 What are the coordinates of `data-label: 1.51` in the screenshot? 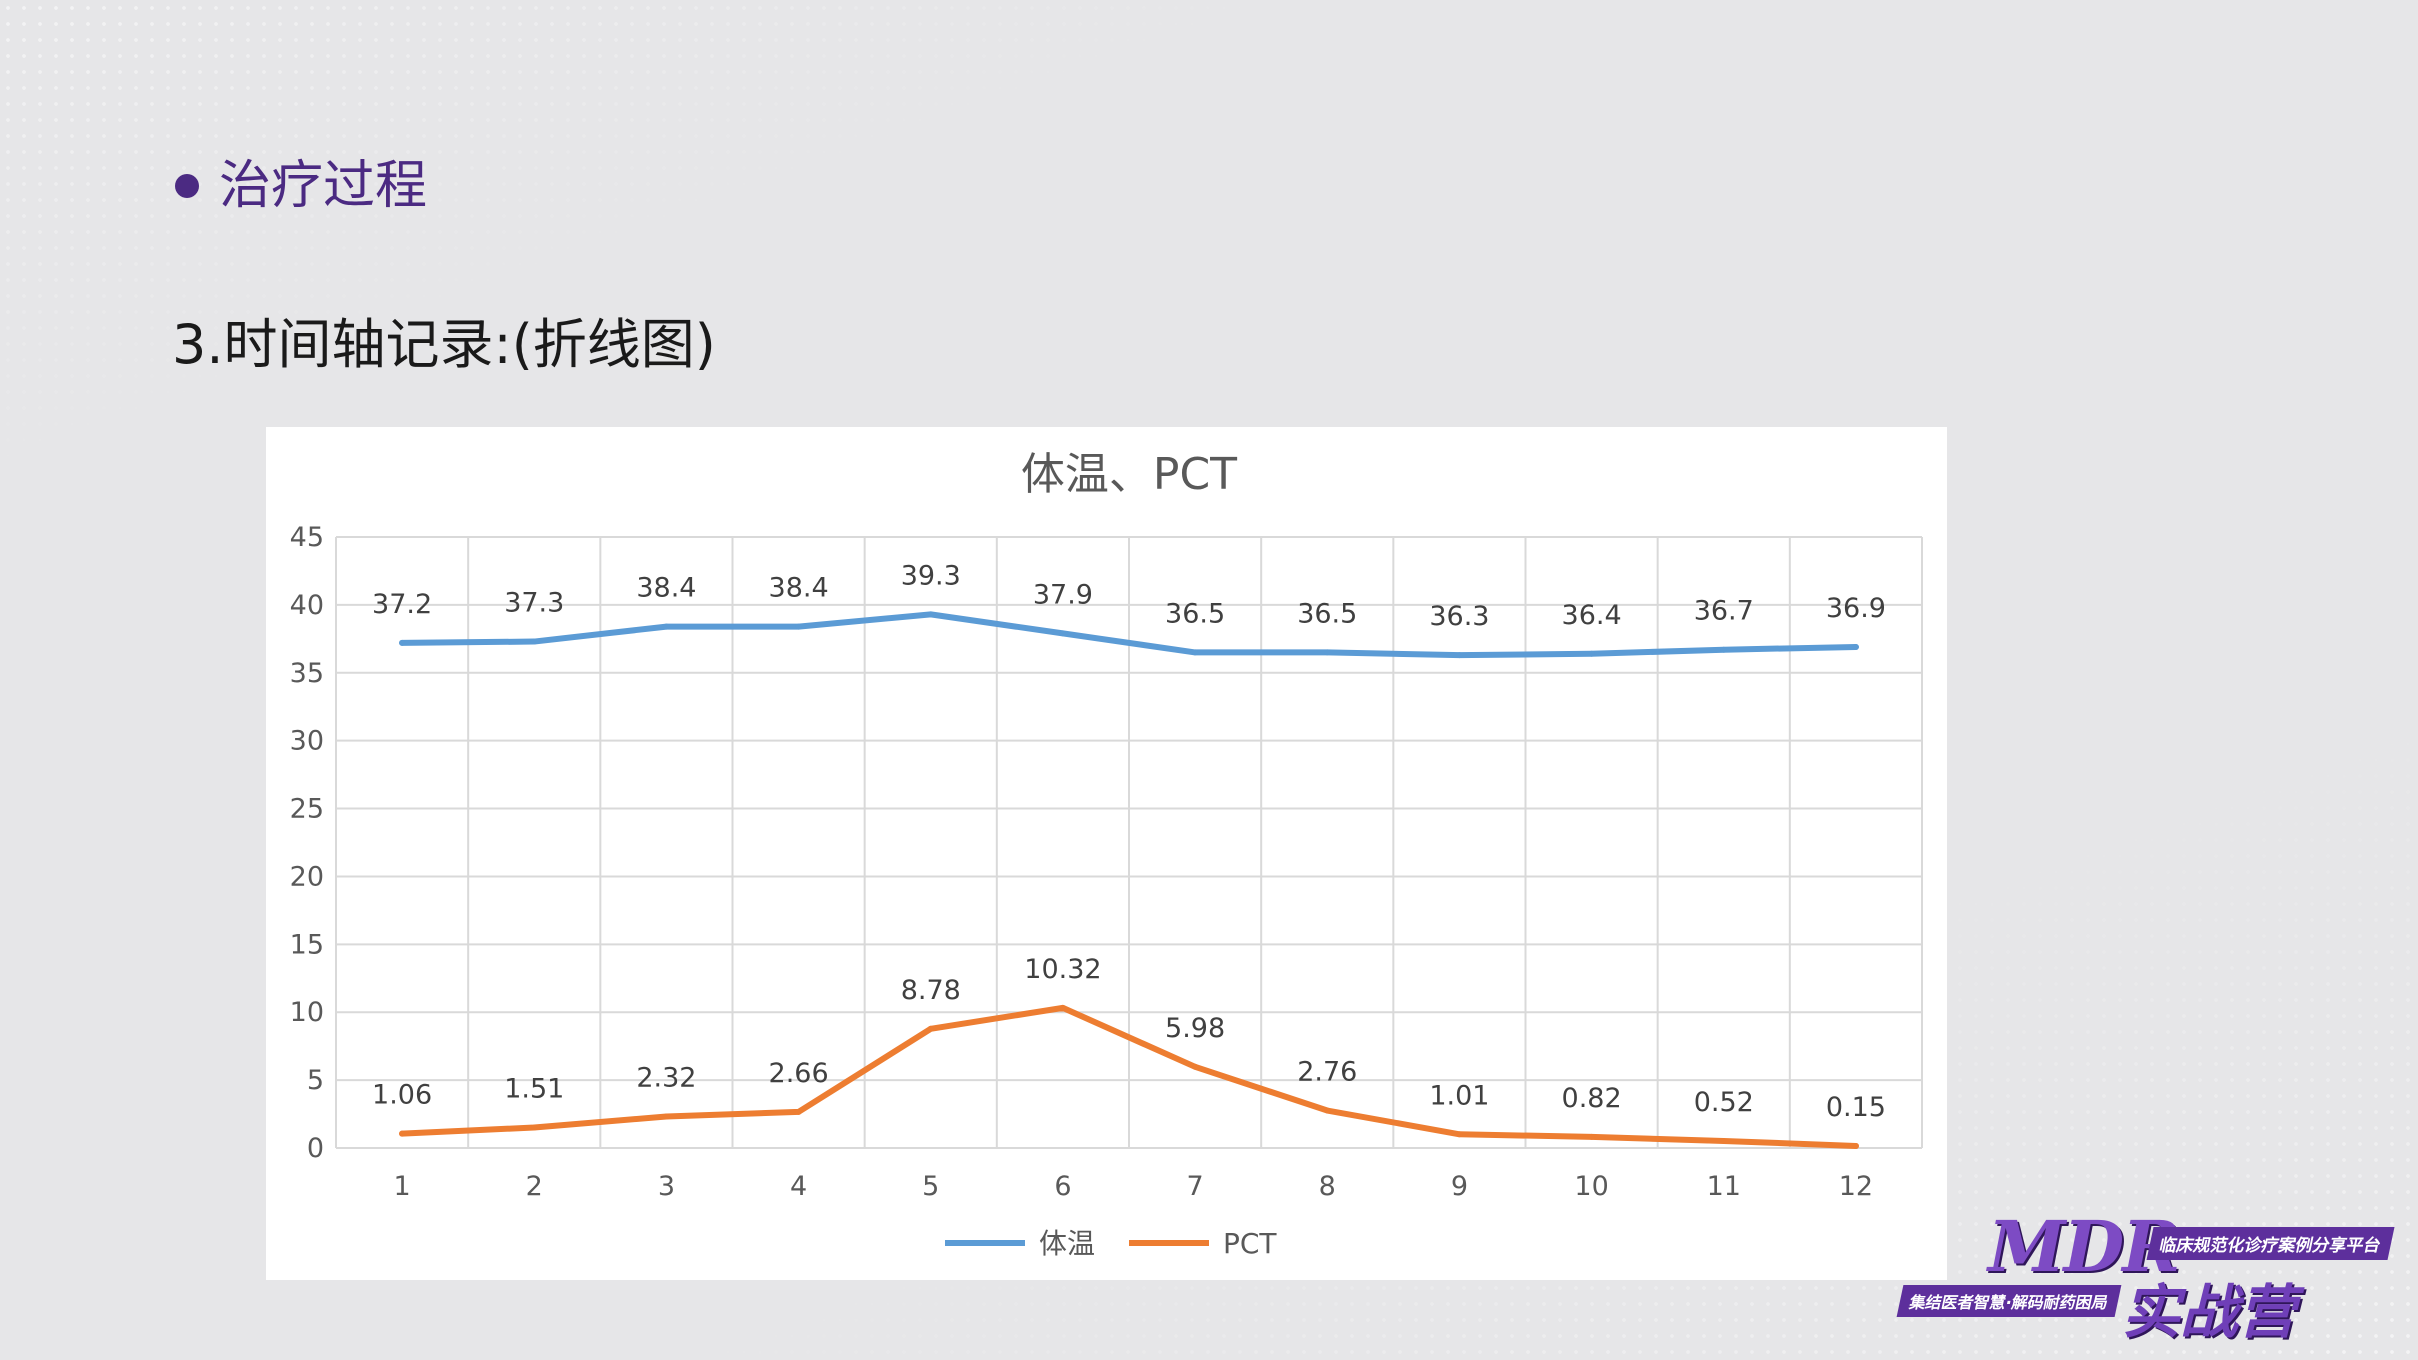 It's located at (534, 1088).